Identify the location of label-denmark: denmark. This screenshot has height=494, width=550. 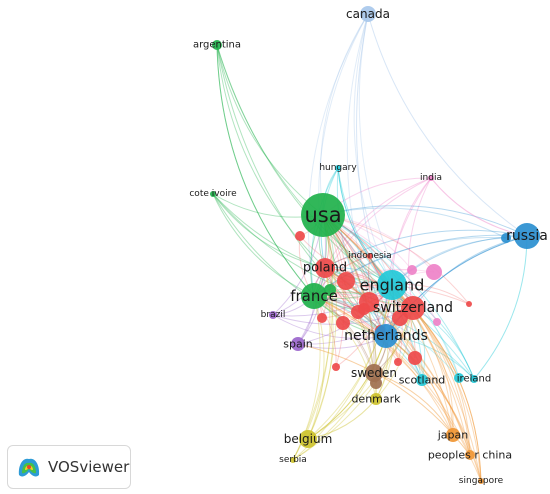
(376, 399).